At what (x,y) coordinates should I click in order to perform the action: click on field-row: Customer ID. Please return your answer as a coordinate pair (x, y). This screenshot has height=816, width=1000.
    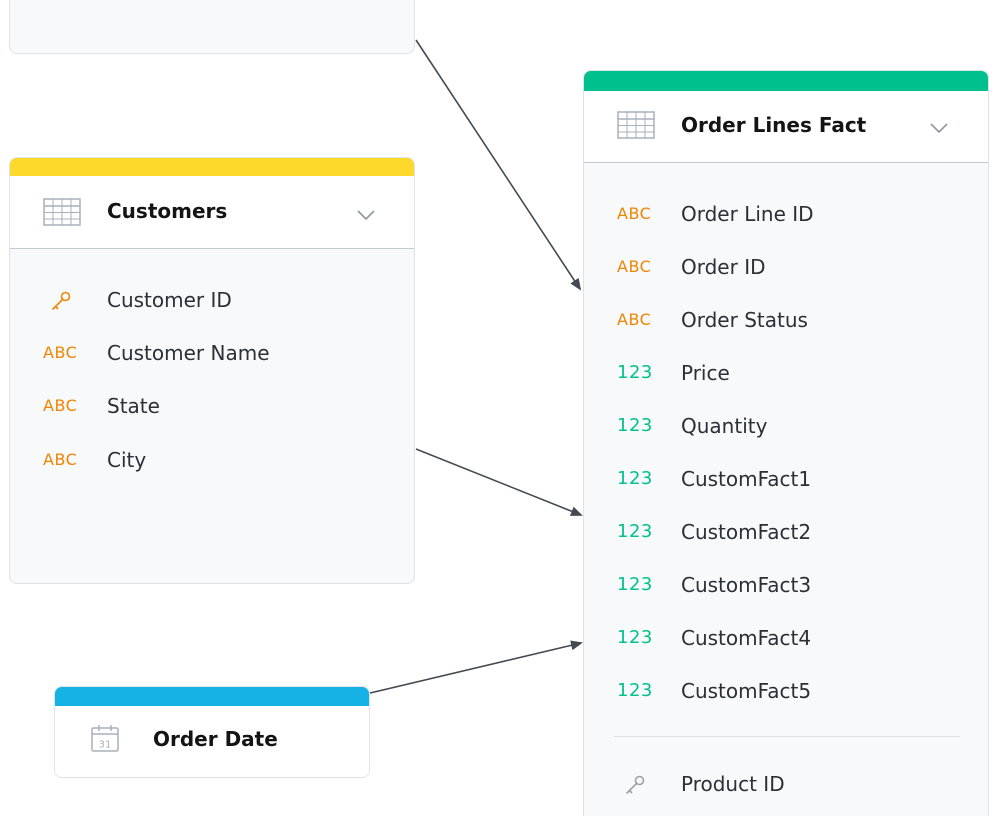
    Looking at the image, I should click on (212, 300).